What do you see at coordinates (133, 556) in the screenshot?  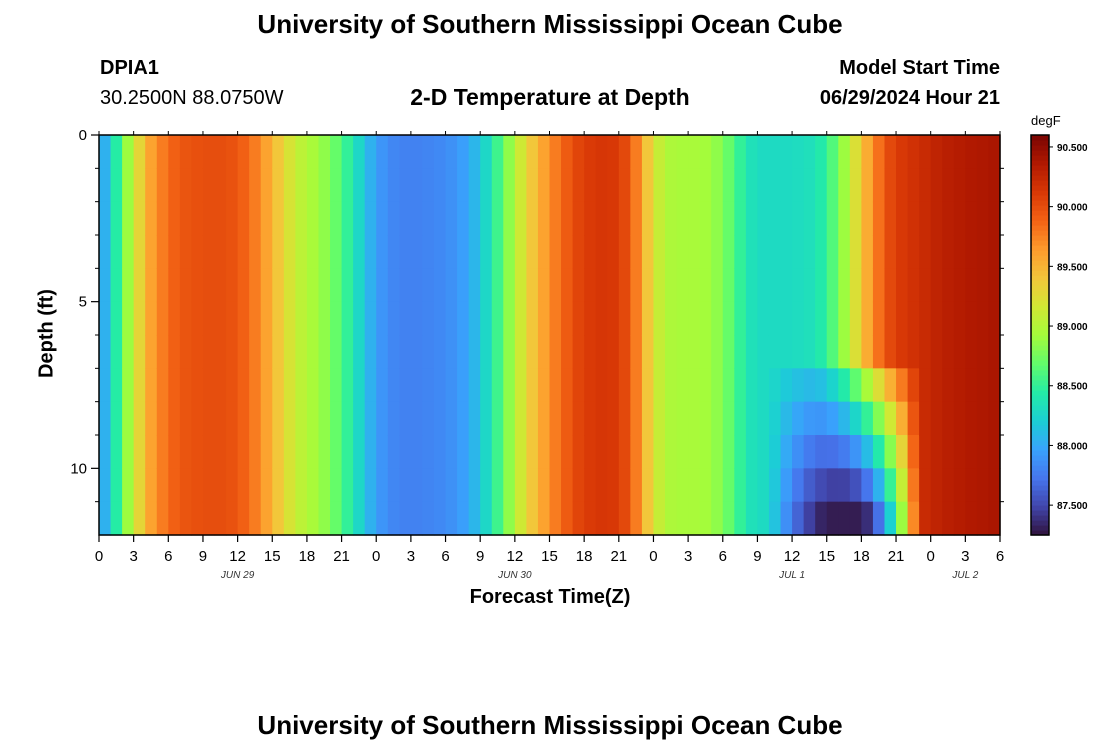 I see `x-tick-label: 3` at bounding box center [133, 556].